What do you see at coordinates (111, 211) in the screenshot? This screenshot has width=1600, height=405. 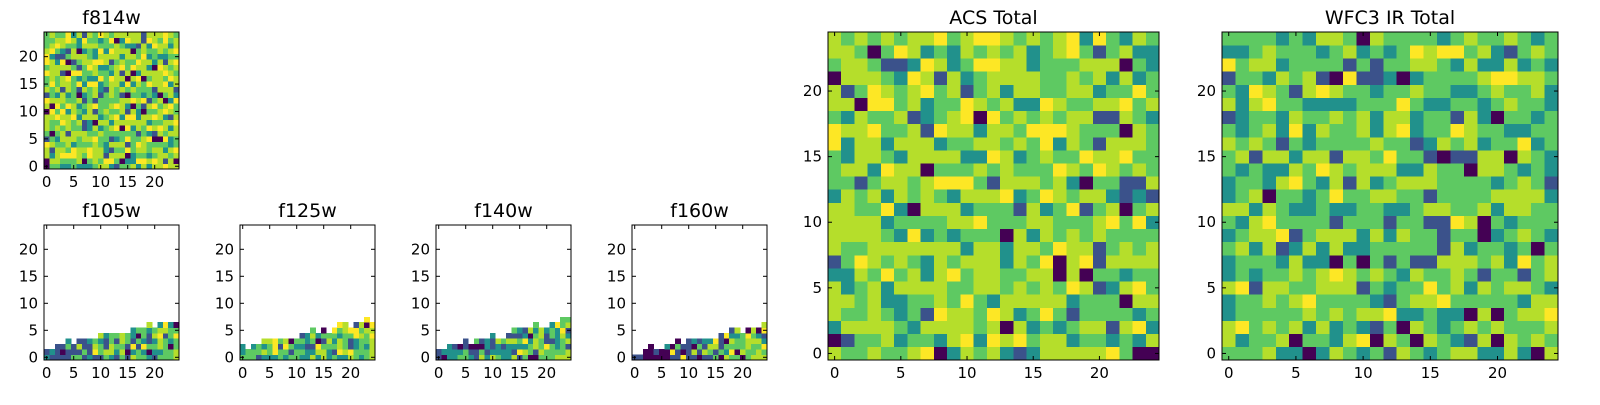 I see `panel-title: f105w` at bounding box center [111, 211].